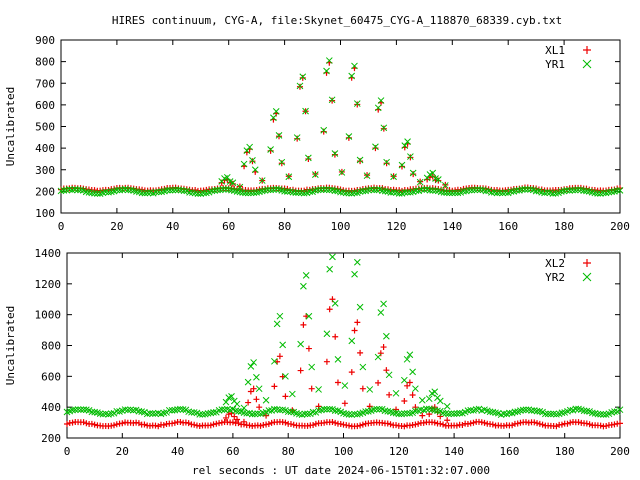  I want to click on y-tick-label: 1000, so click(48, 315).